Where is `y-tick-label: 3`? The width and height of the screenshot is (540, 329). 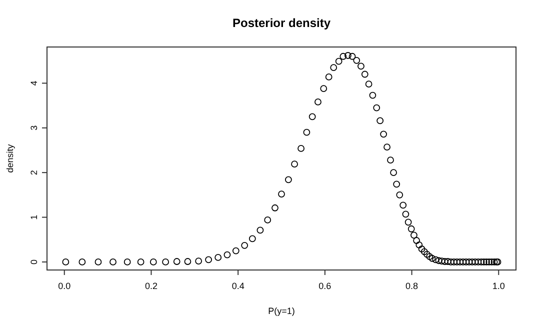
y-tick-label: 3 is located at coordinates (34, 127).